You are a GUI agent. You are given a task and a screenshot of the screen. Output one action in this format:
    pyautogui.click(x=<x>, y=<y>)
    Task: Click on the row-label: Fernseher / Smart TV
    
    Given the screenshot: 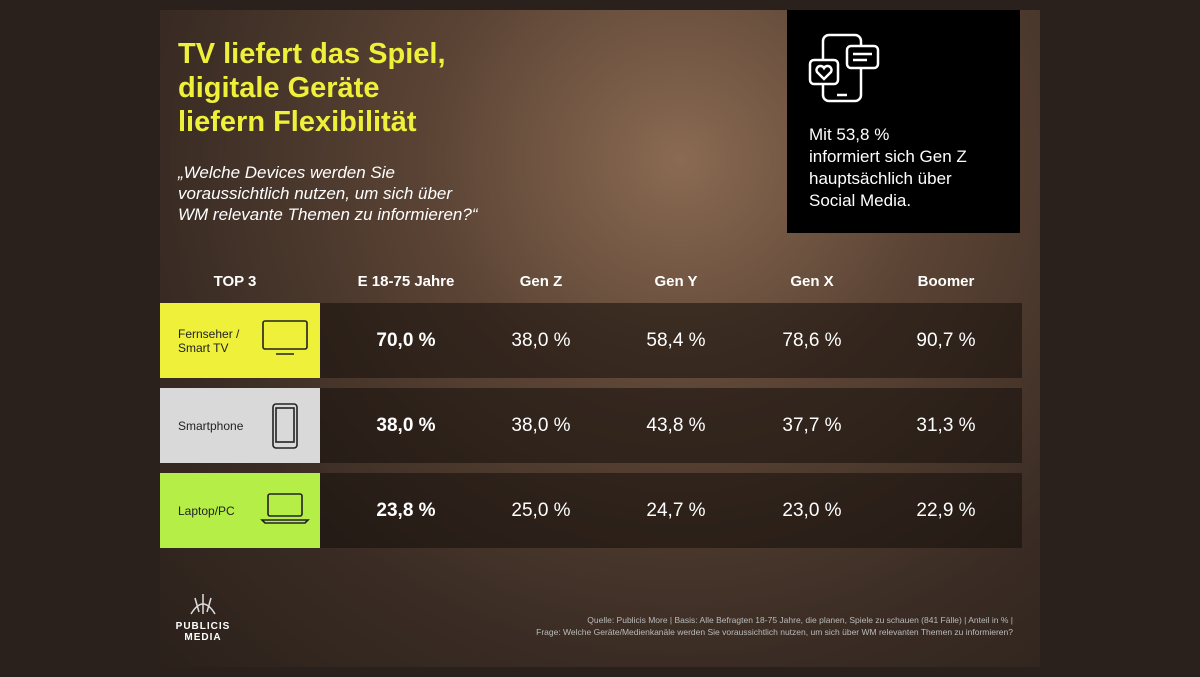 What is the action you would take?
    pyautogui.click(x=240, y=340)
    